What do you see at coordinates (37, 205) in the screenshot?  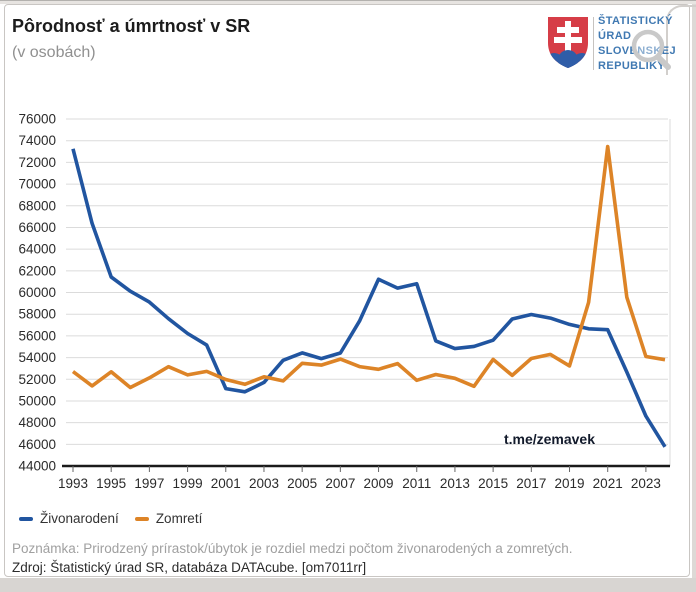 I see `y-axis-label: 68000` at bounding box center [37, 205].